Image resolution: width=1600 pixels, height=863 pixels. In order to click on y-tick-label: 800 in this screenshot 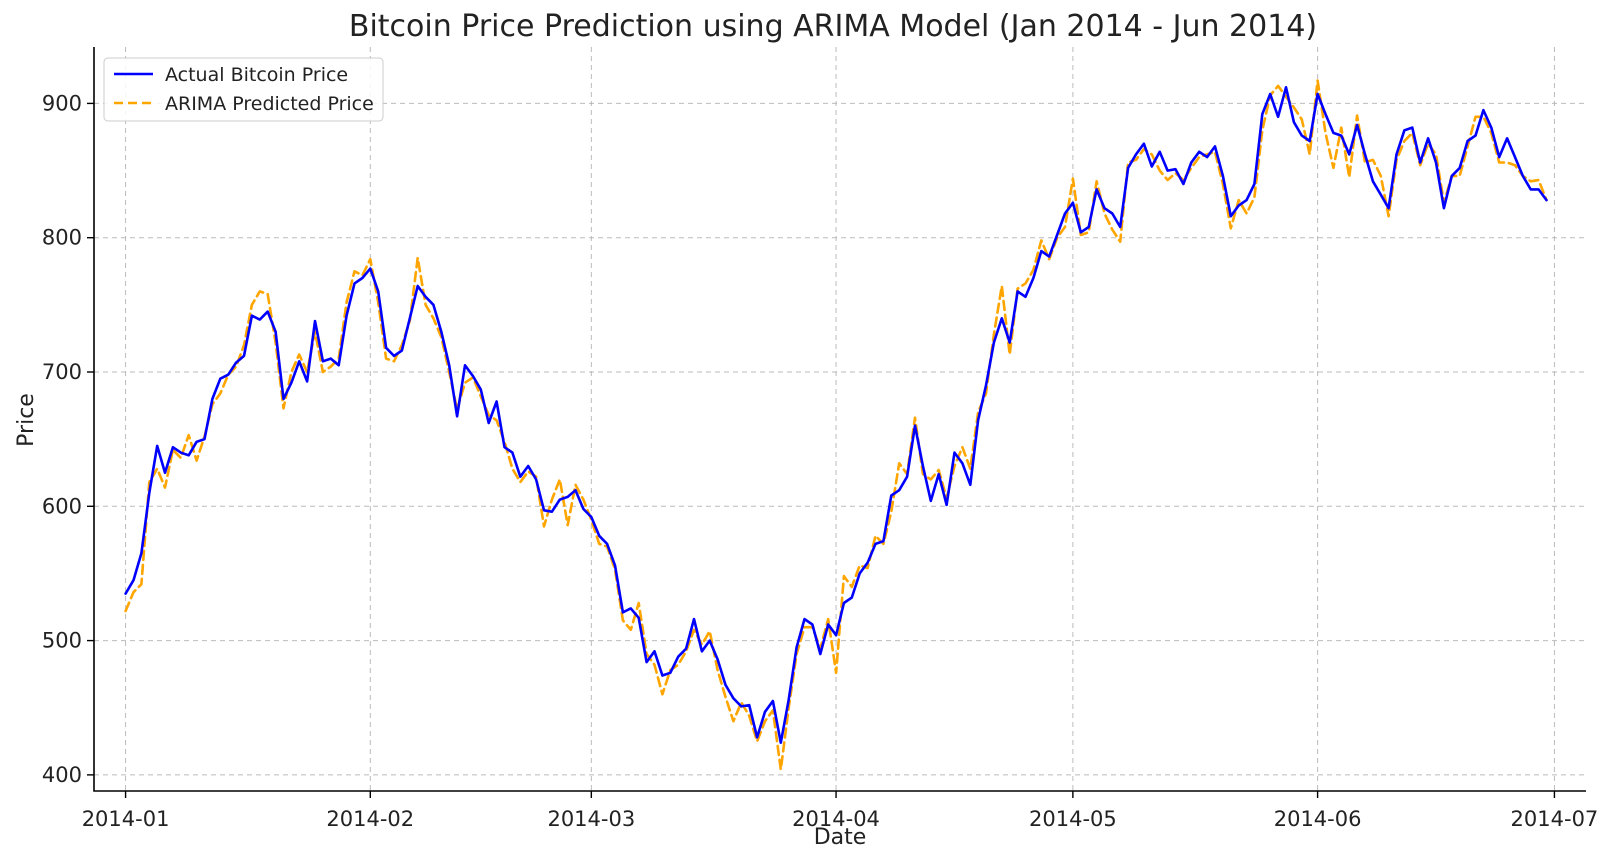, I will do `click(62, 238)`.